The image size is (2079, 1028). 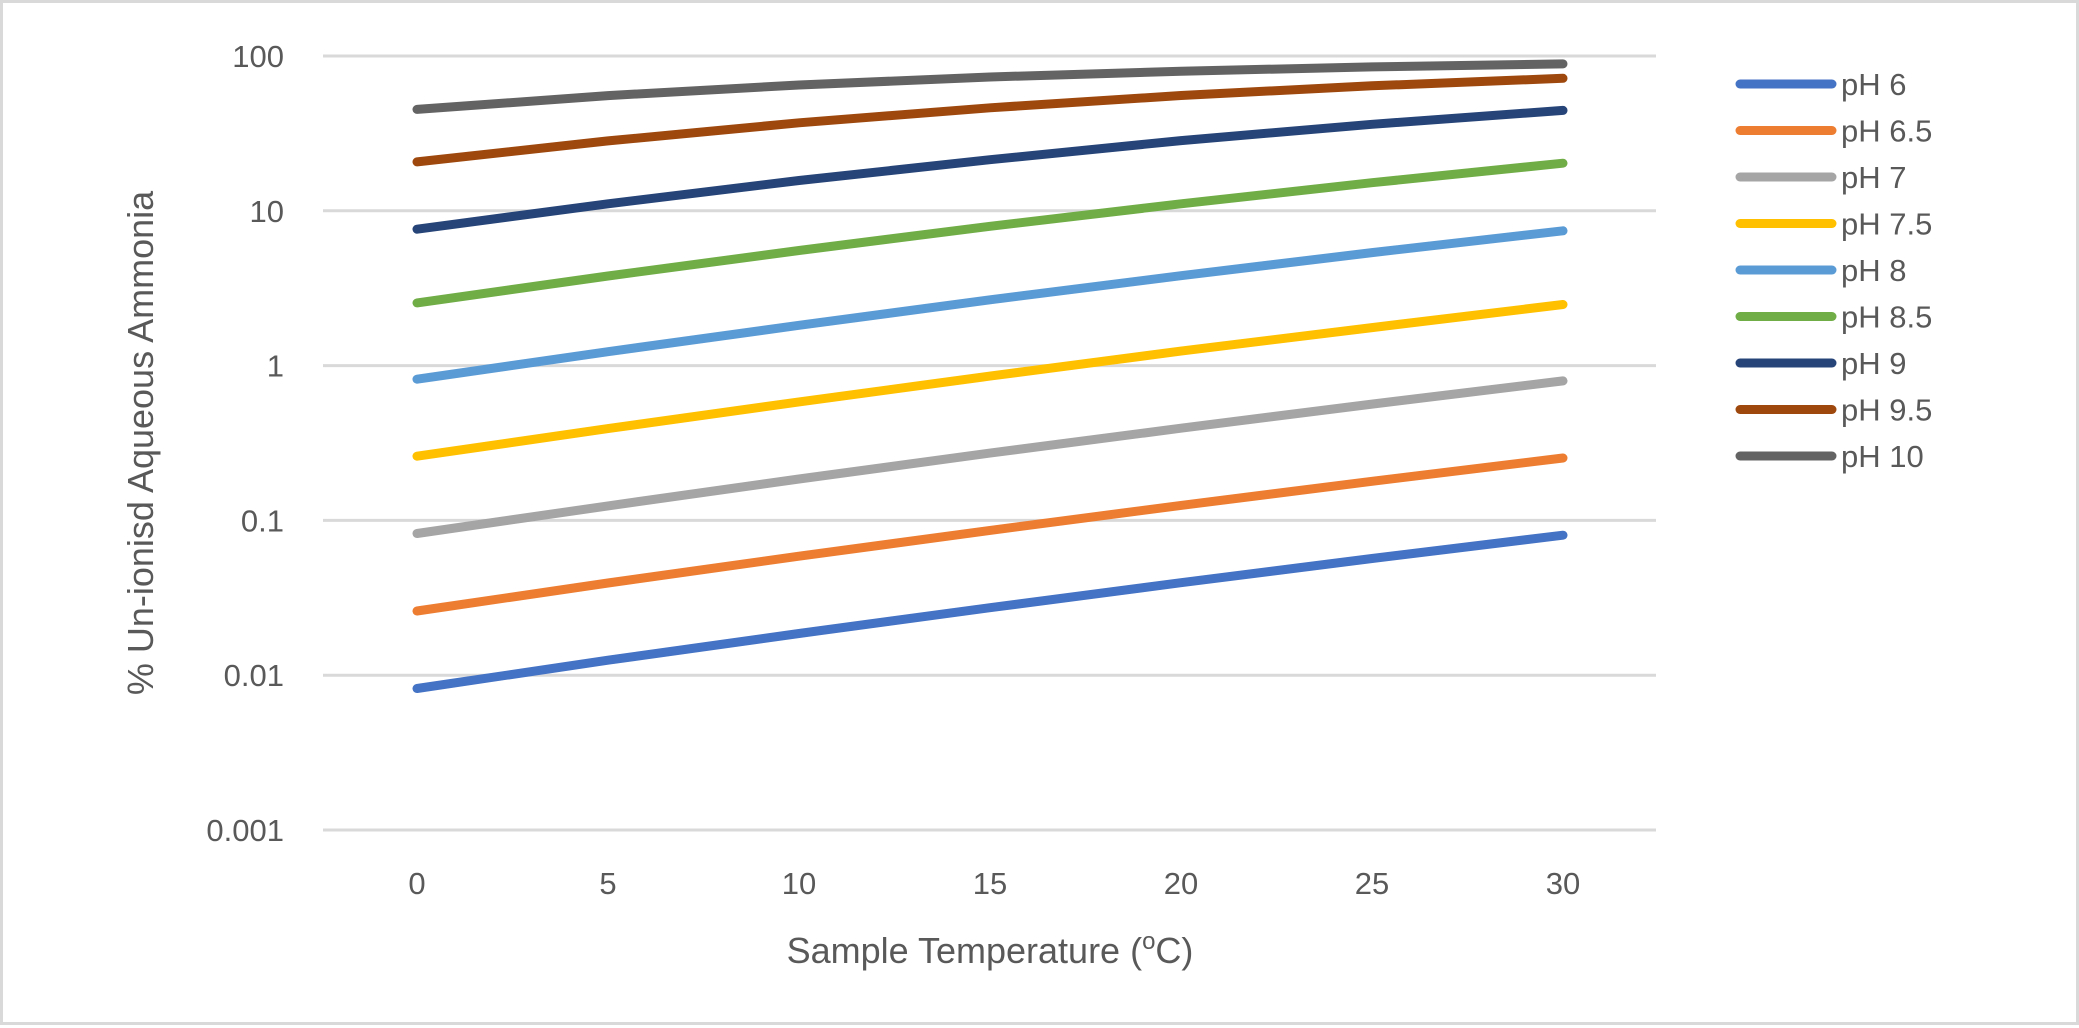 I want to click on y-tick-label: 0.1, so click(x=262, y=520).